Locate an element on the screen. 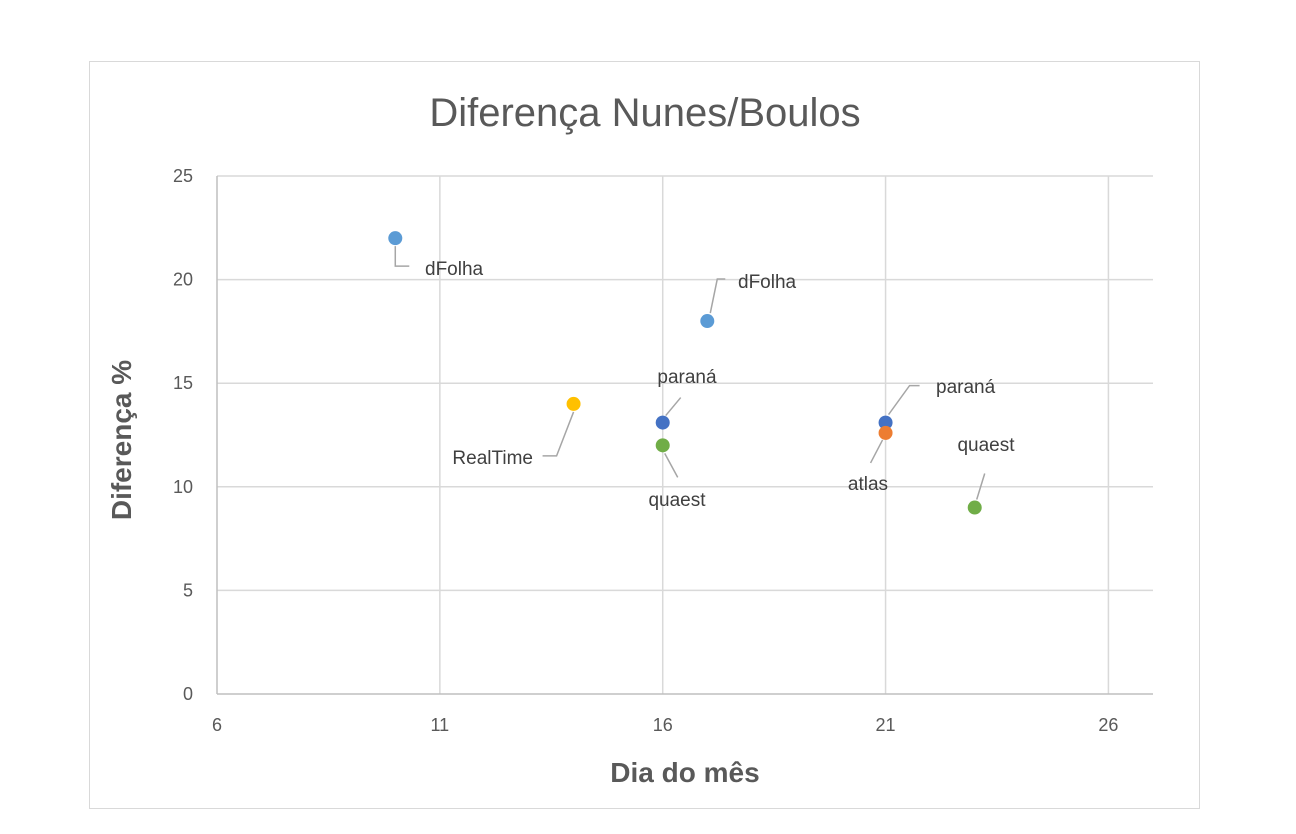 This screenshot has height=834, width=1296. y-tick-label: 25 is located at coordinates (183, 176).